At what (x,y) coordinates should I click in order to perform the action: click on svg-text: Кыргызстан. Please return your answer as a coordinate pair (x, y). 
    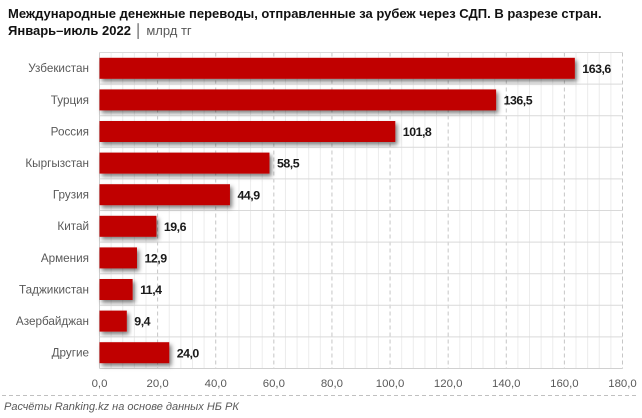
    Looking at the image, I should click on (57, 163).